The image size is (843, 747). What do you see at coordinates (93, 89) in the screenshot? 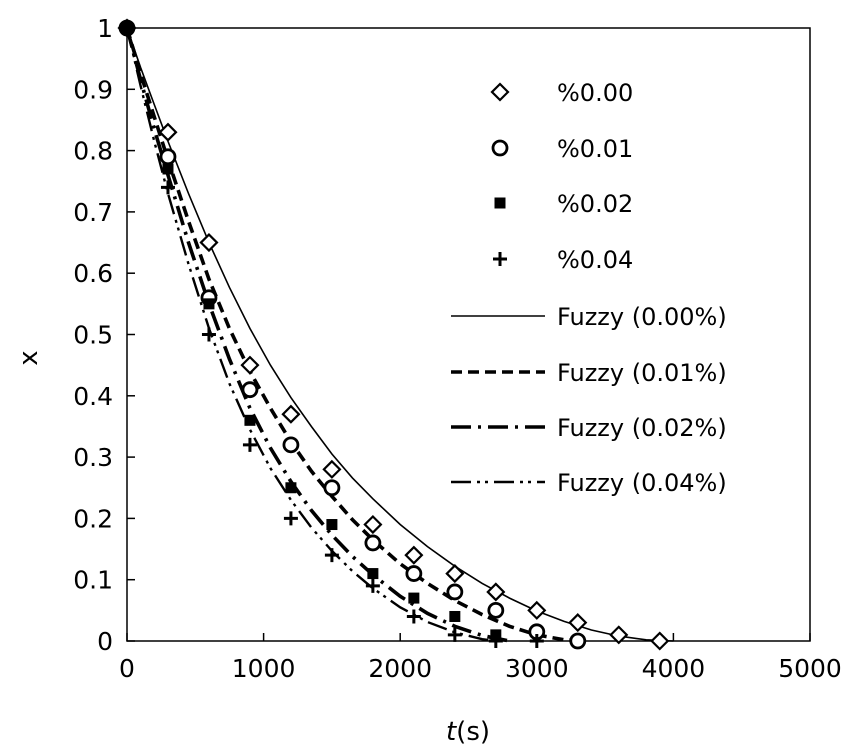
I see `y-tick-label: 0.9` at bounding box center [93, 89].